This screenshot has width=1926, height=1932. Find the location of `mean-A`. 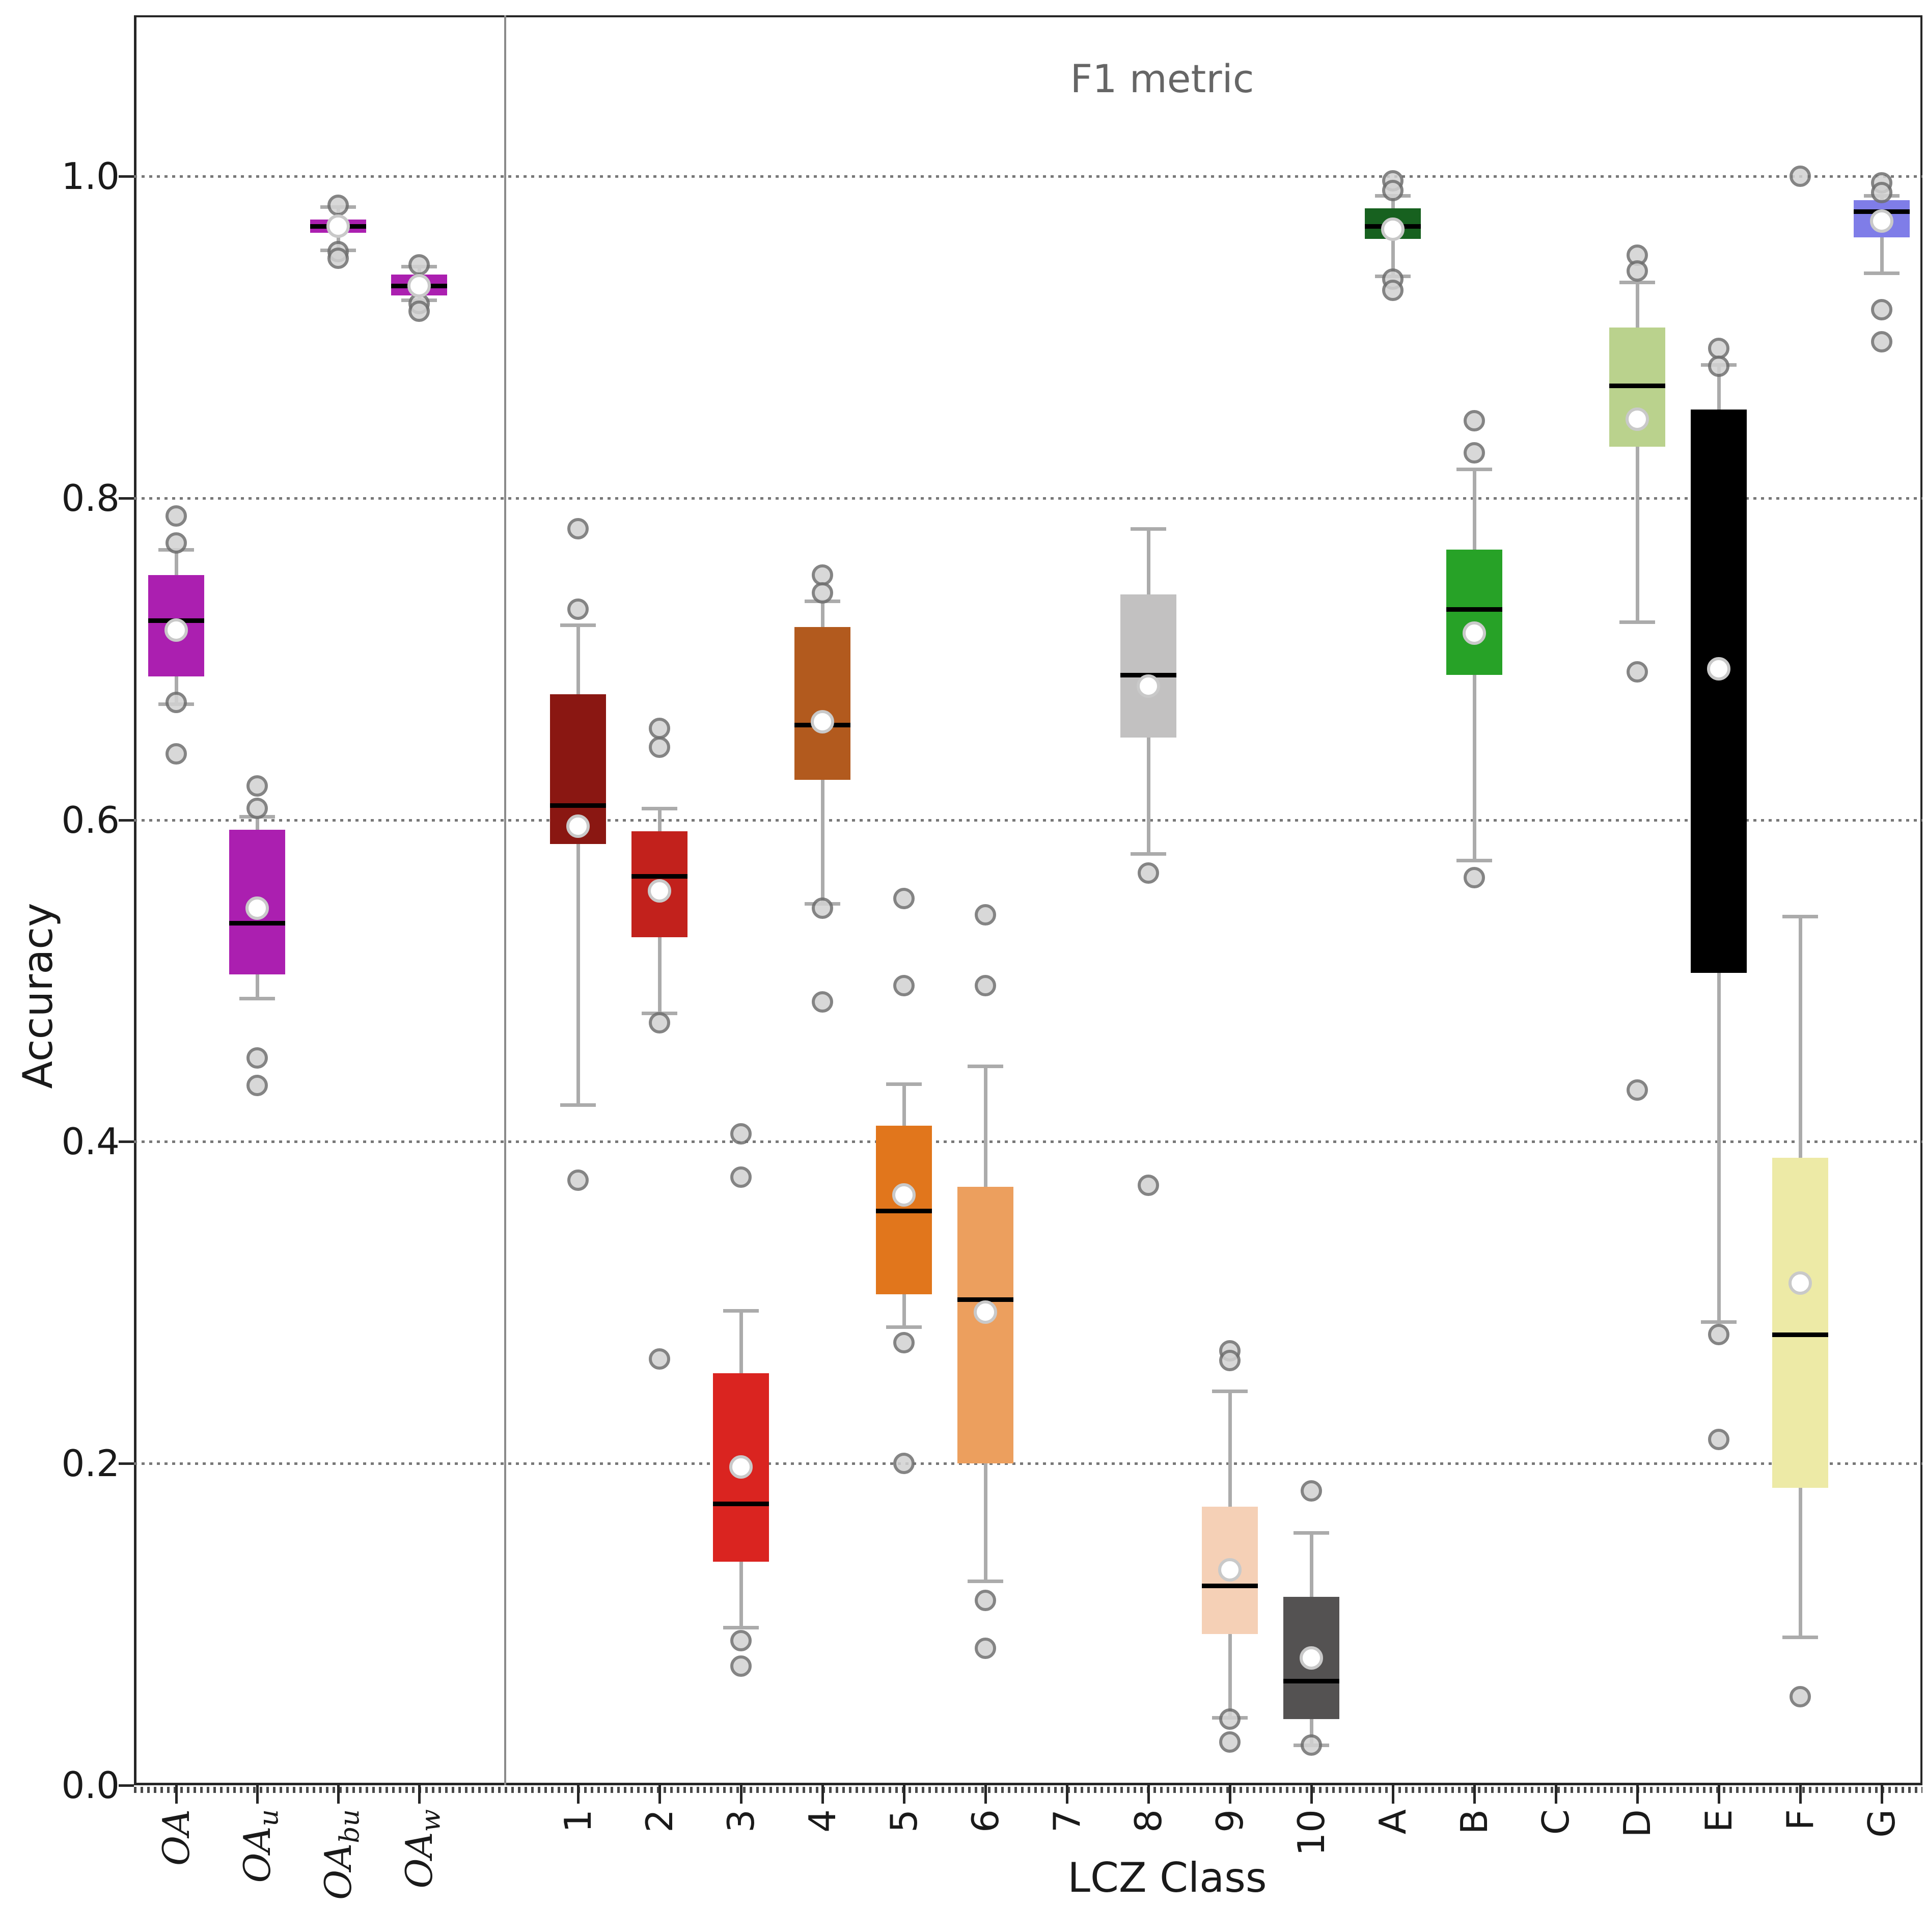

mean-A is located at coordinates (1393, 229).